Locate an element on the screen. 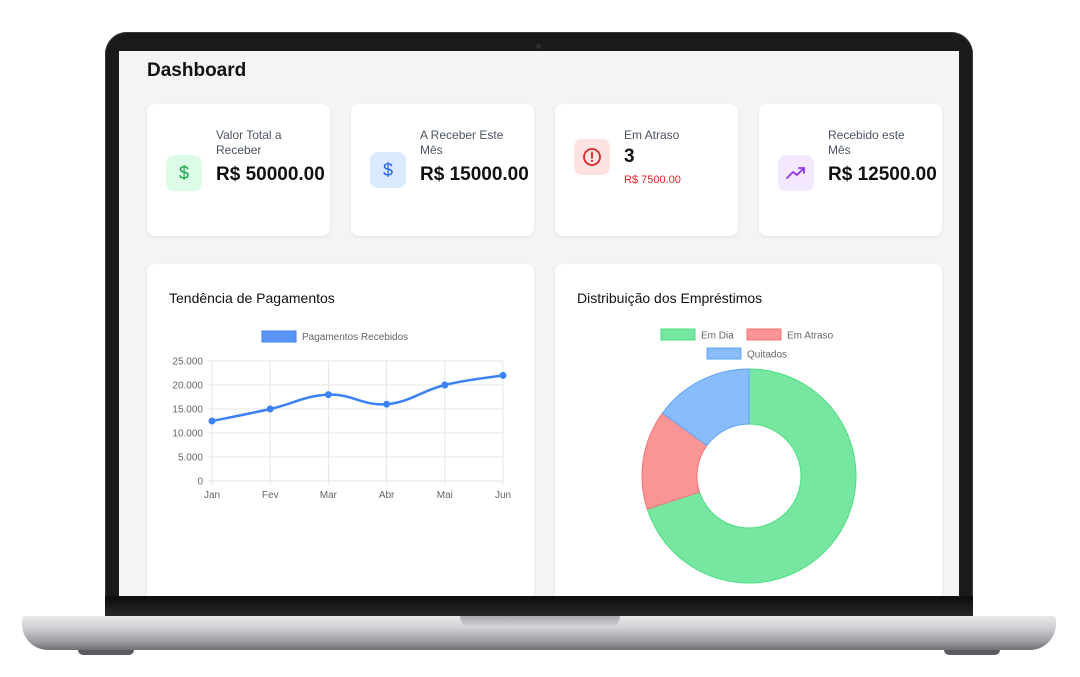 The height and width of the screenshot is (677, 1080). trending-up-glyph is located at coordinates (795, 173).